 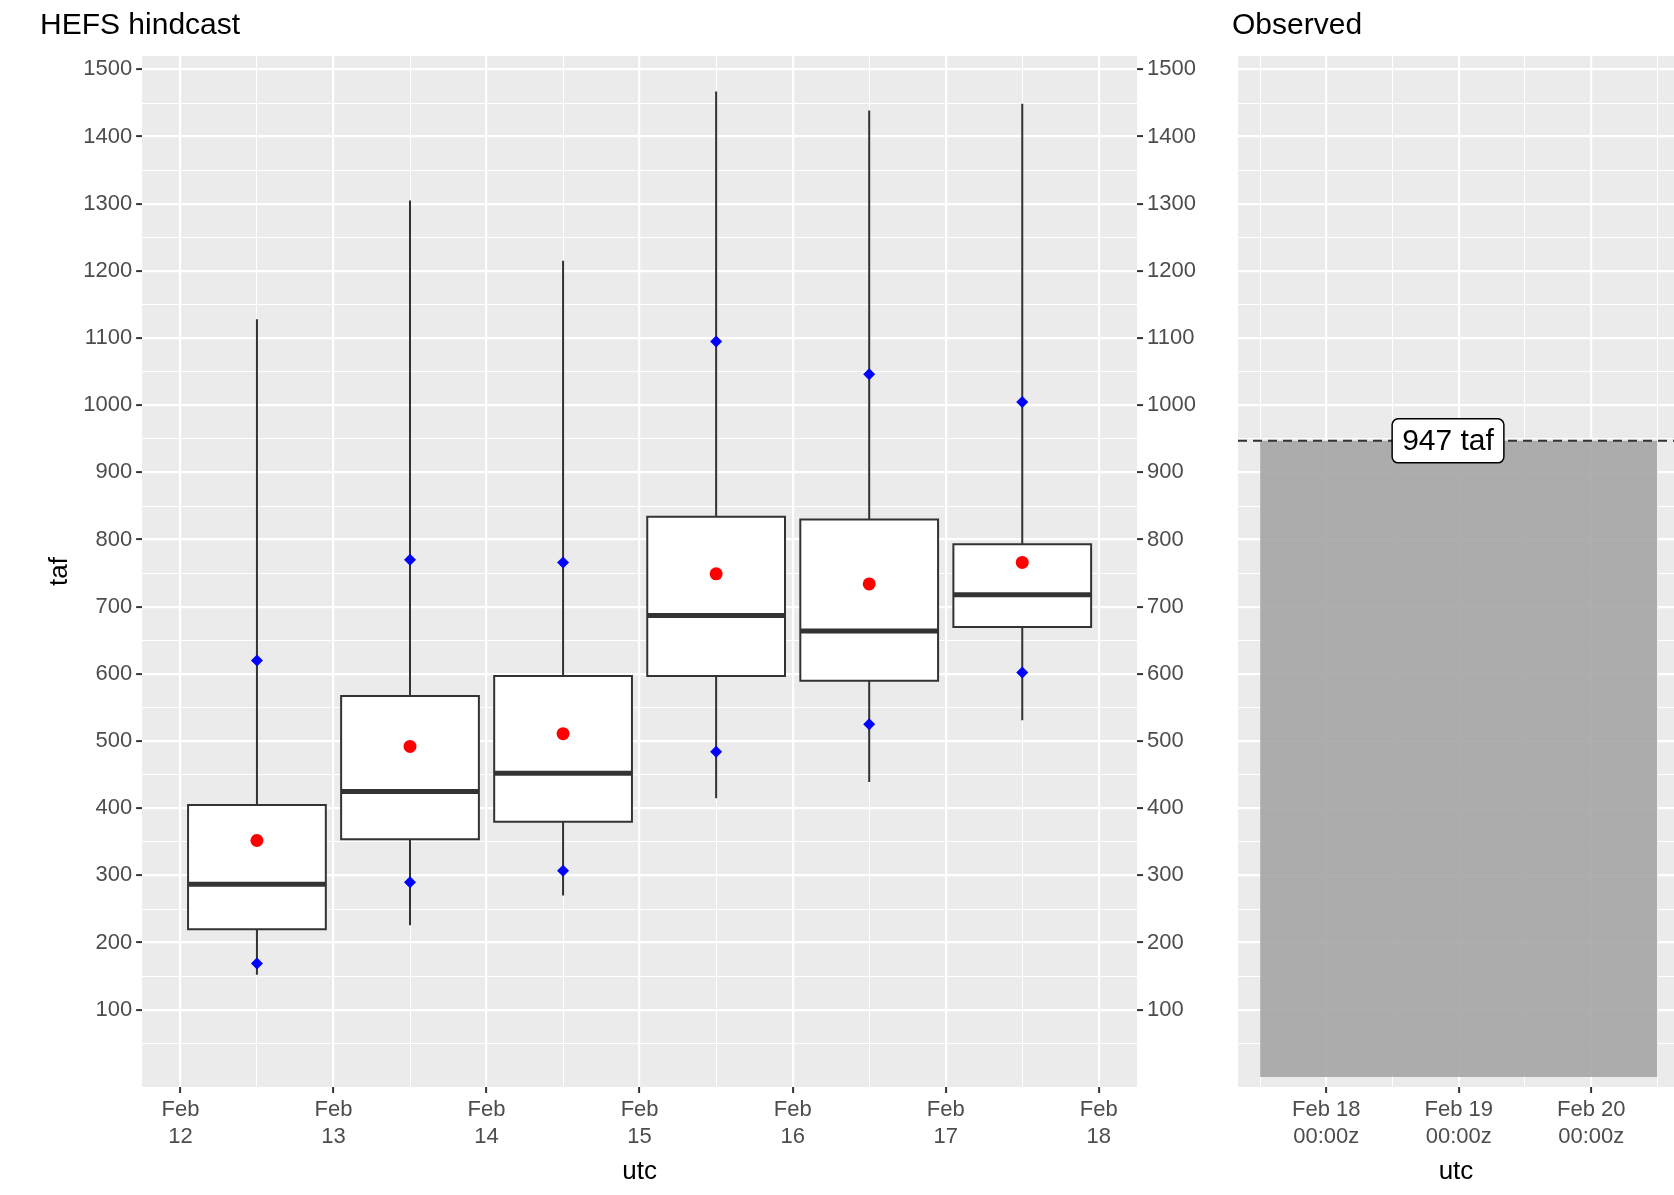 What do you see at coordinates (1165, 538) in the screenshot?
I see `y2-tick-label: 800` at bounding box center [1165, 538].